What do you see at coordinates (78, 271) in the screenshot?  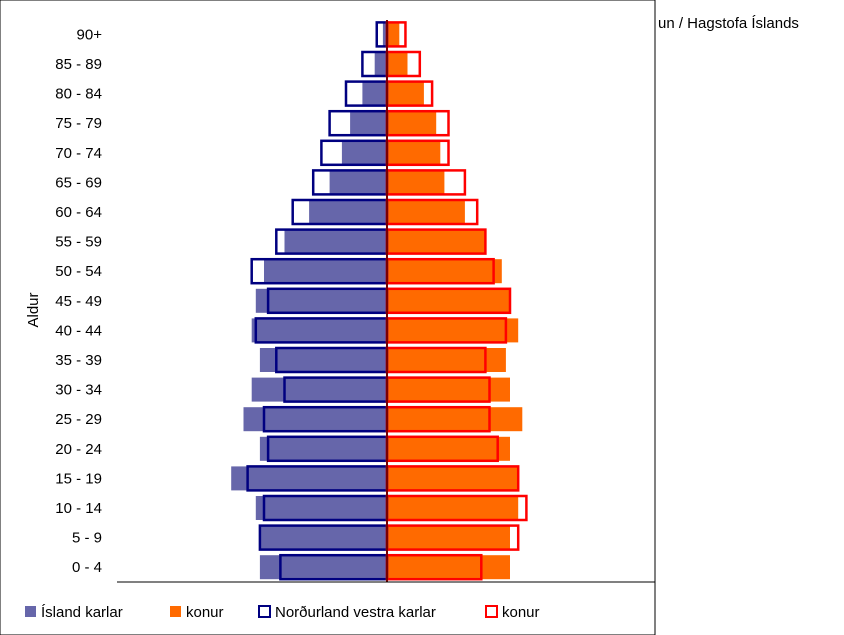 I see `y-tick-label: 50 - 54` at bounding box center [78, 271].